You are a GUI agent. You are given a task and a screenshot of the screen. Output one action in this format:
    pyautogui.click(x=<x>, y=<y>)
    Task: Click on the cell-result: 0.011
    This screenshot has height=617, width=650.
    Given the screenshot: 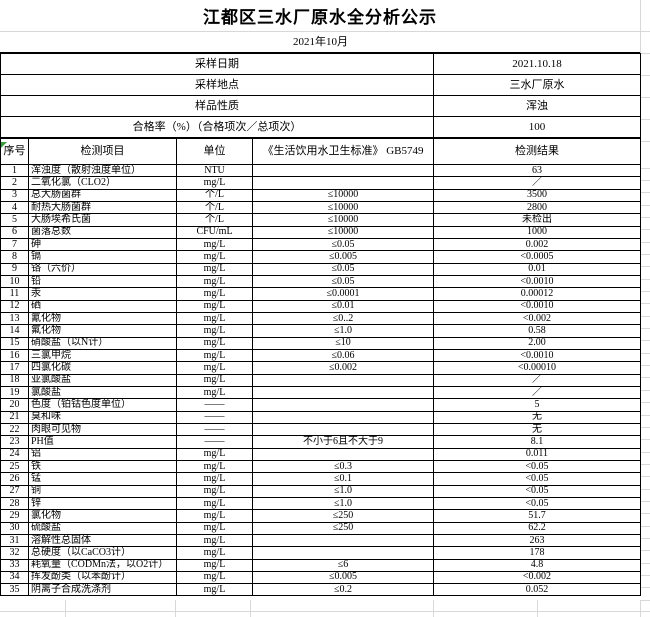 What is the action you would take?
    pyautogui.click(x=537, y=454)
    